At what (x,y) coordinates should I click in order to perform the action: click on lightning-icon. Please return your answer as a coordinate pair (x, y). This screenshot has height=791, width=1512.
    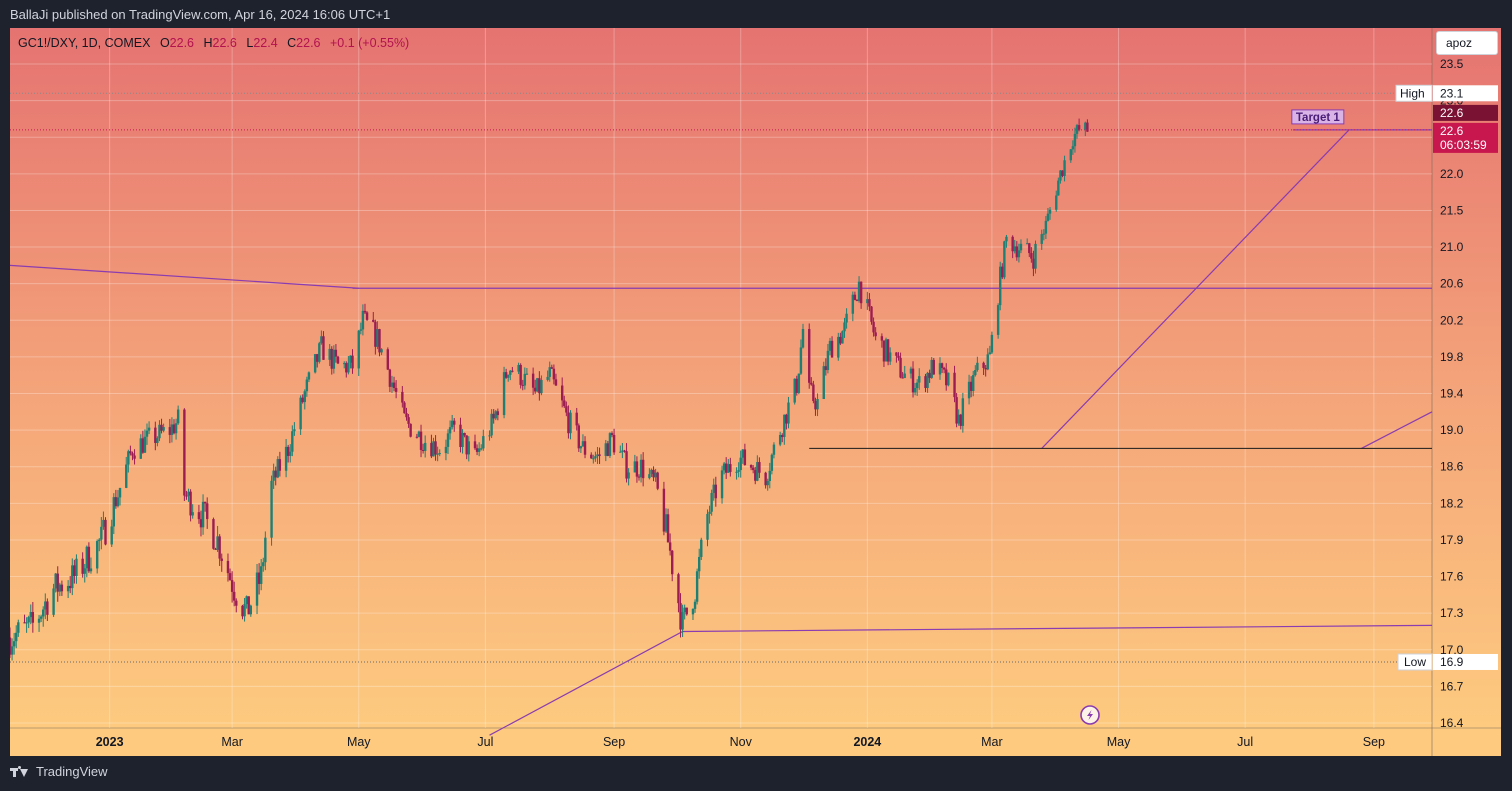
    Looking at the image, I should click on (1090, 715).